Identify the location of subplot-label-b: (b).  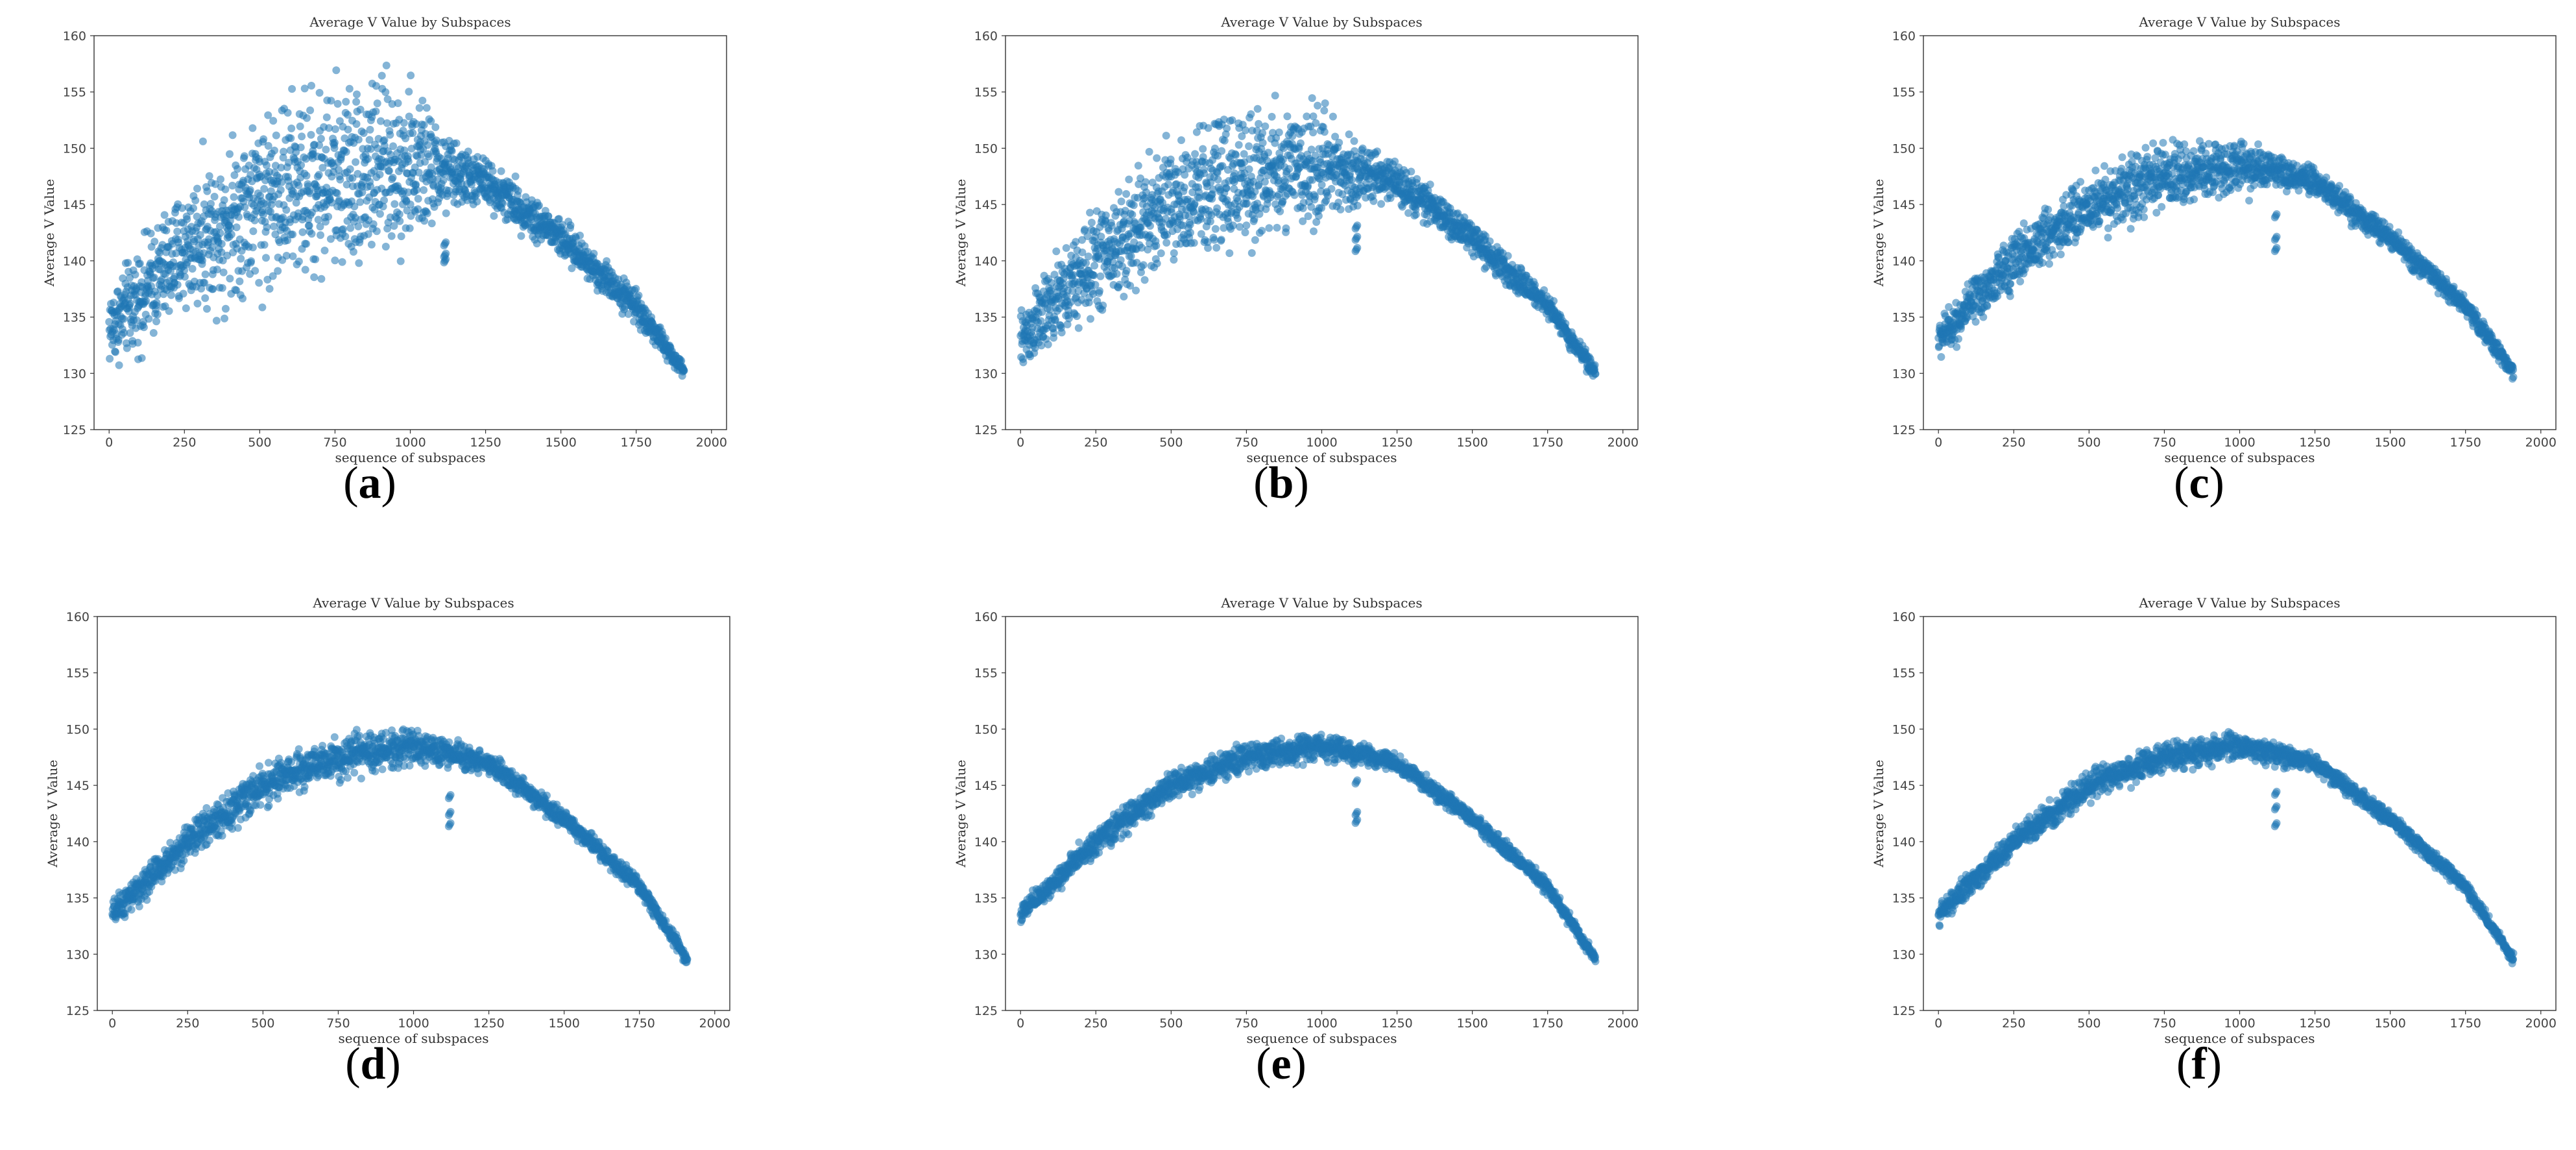
(1281, 483).